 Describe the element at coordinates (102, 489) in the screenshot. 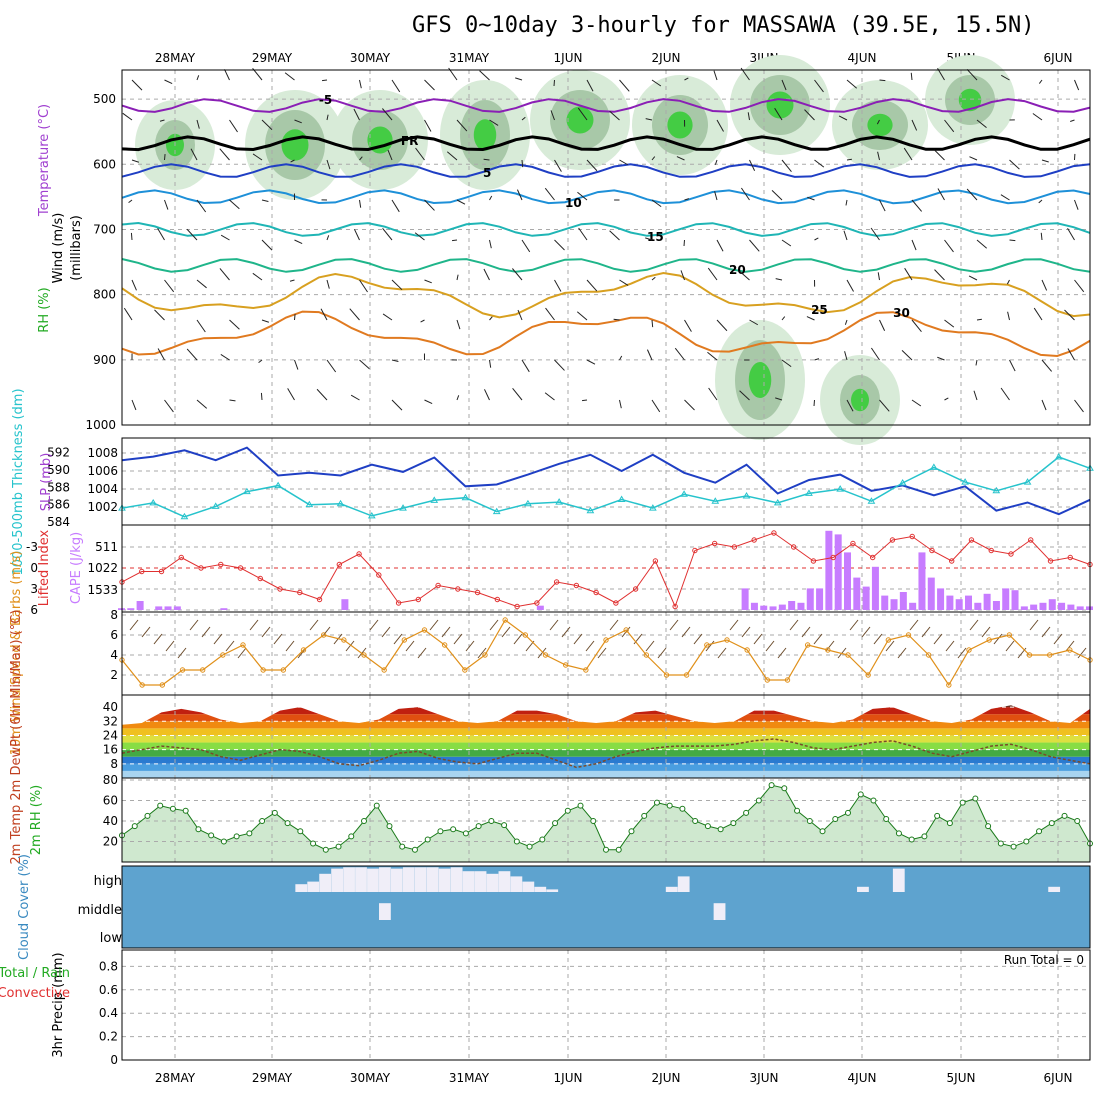

I see `slp-tick-label: 1004` at that location.